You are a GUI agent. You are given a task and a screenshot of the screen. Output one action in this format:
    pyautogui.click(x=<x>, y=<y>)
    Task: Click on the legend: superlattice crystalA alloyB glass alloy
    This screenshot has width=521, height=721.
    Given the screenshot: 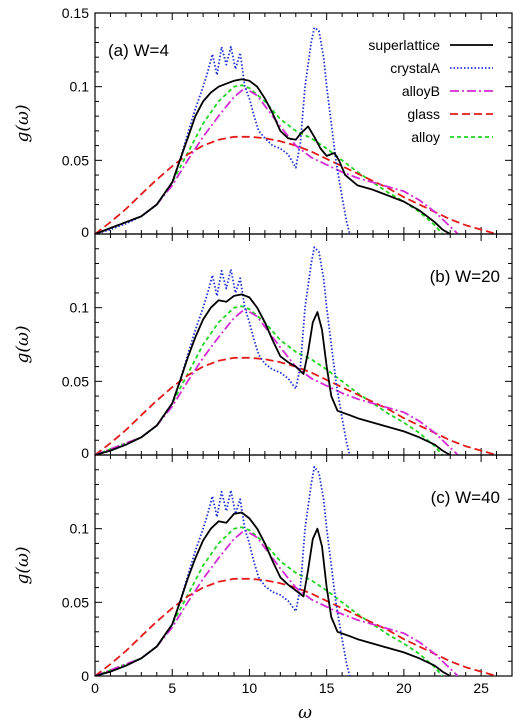 What is the action you would take?
    pyautogui.click(x=430, y=91)
    